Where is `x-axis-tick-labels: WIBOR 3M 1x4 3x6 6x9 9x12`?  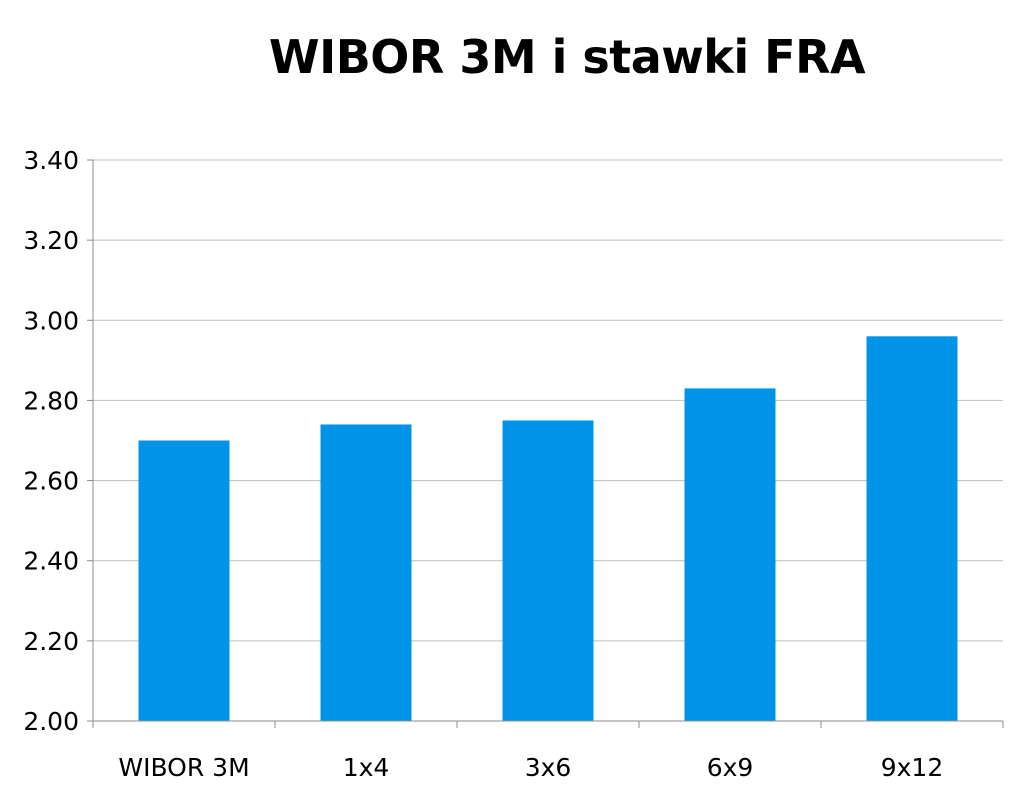
x-axis-tick-labels: WIBOR 3M 1x4 3x6 6x9 9x12 is located at coordinates (530, 767).